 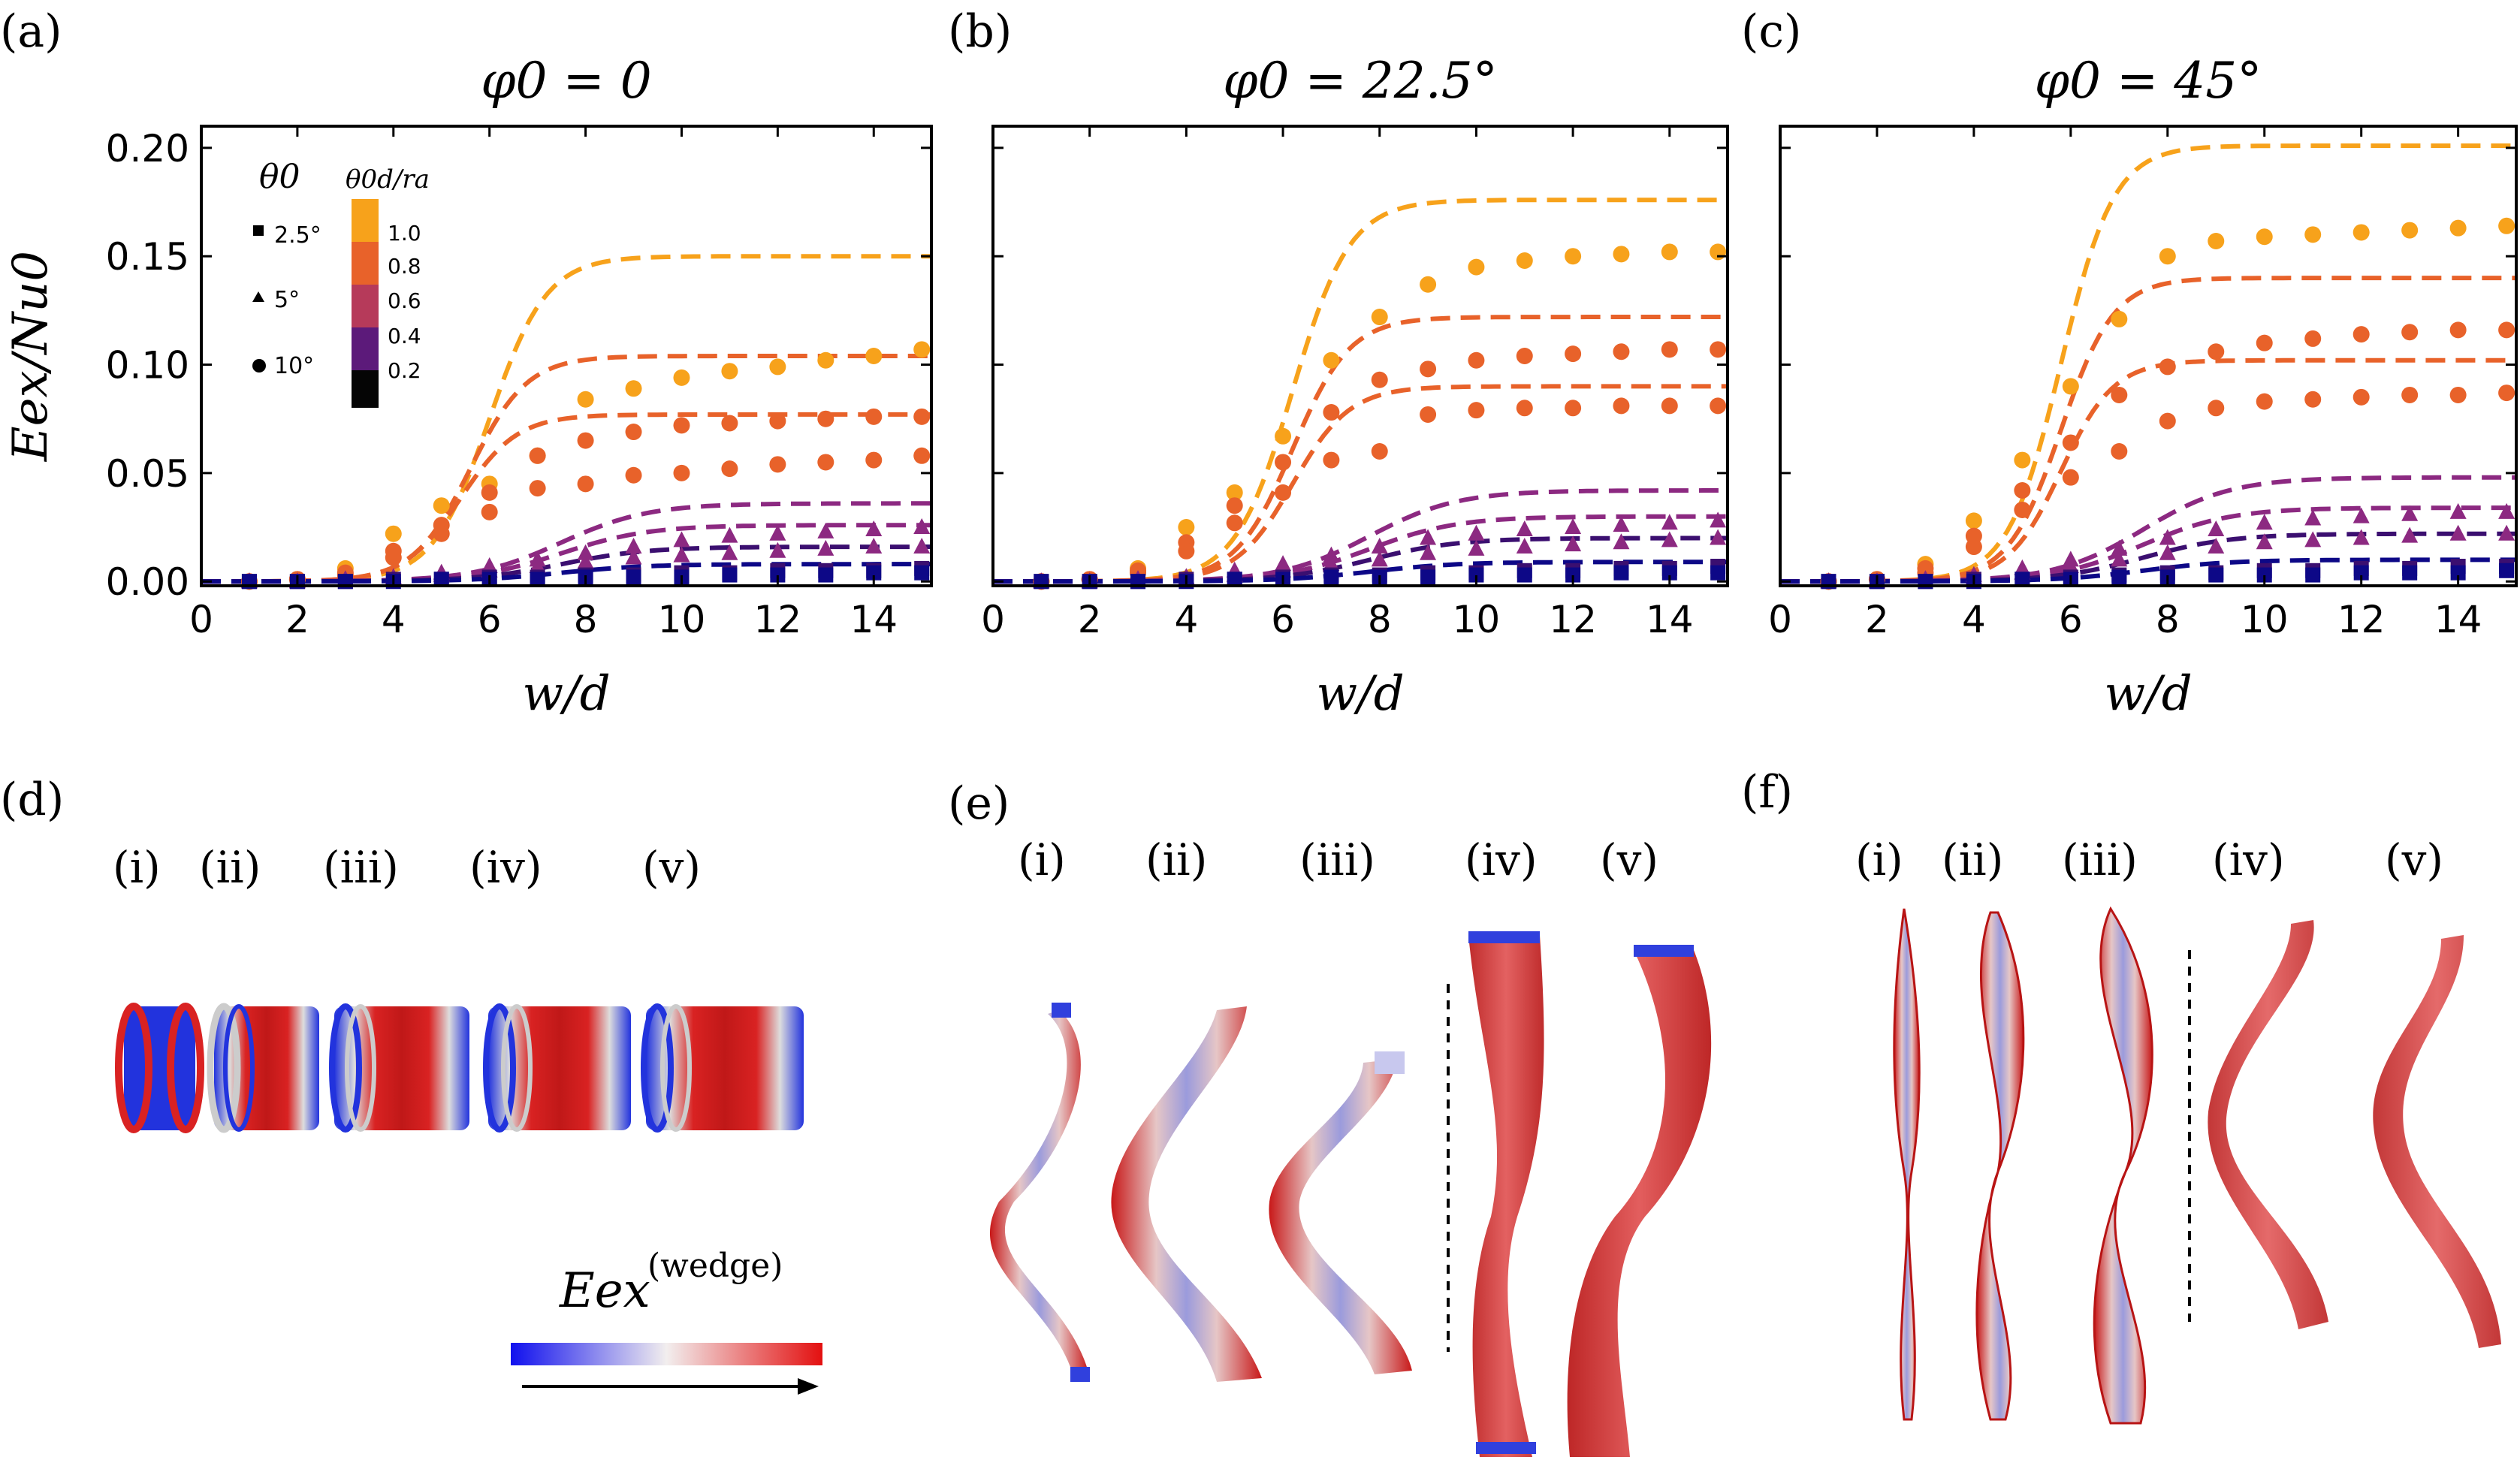 What do you see at coordinates (263, 1068) in the screenshot?
I see `cylinder-ii` at bounding box center [263, 1068].